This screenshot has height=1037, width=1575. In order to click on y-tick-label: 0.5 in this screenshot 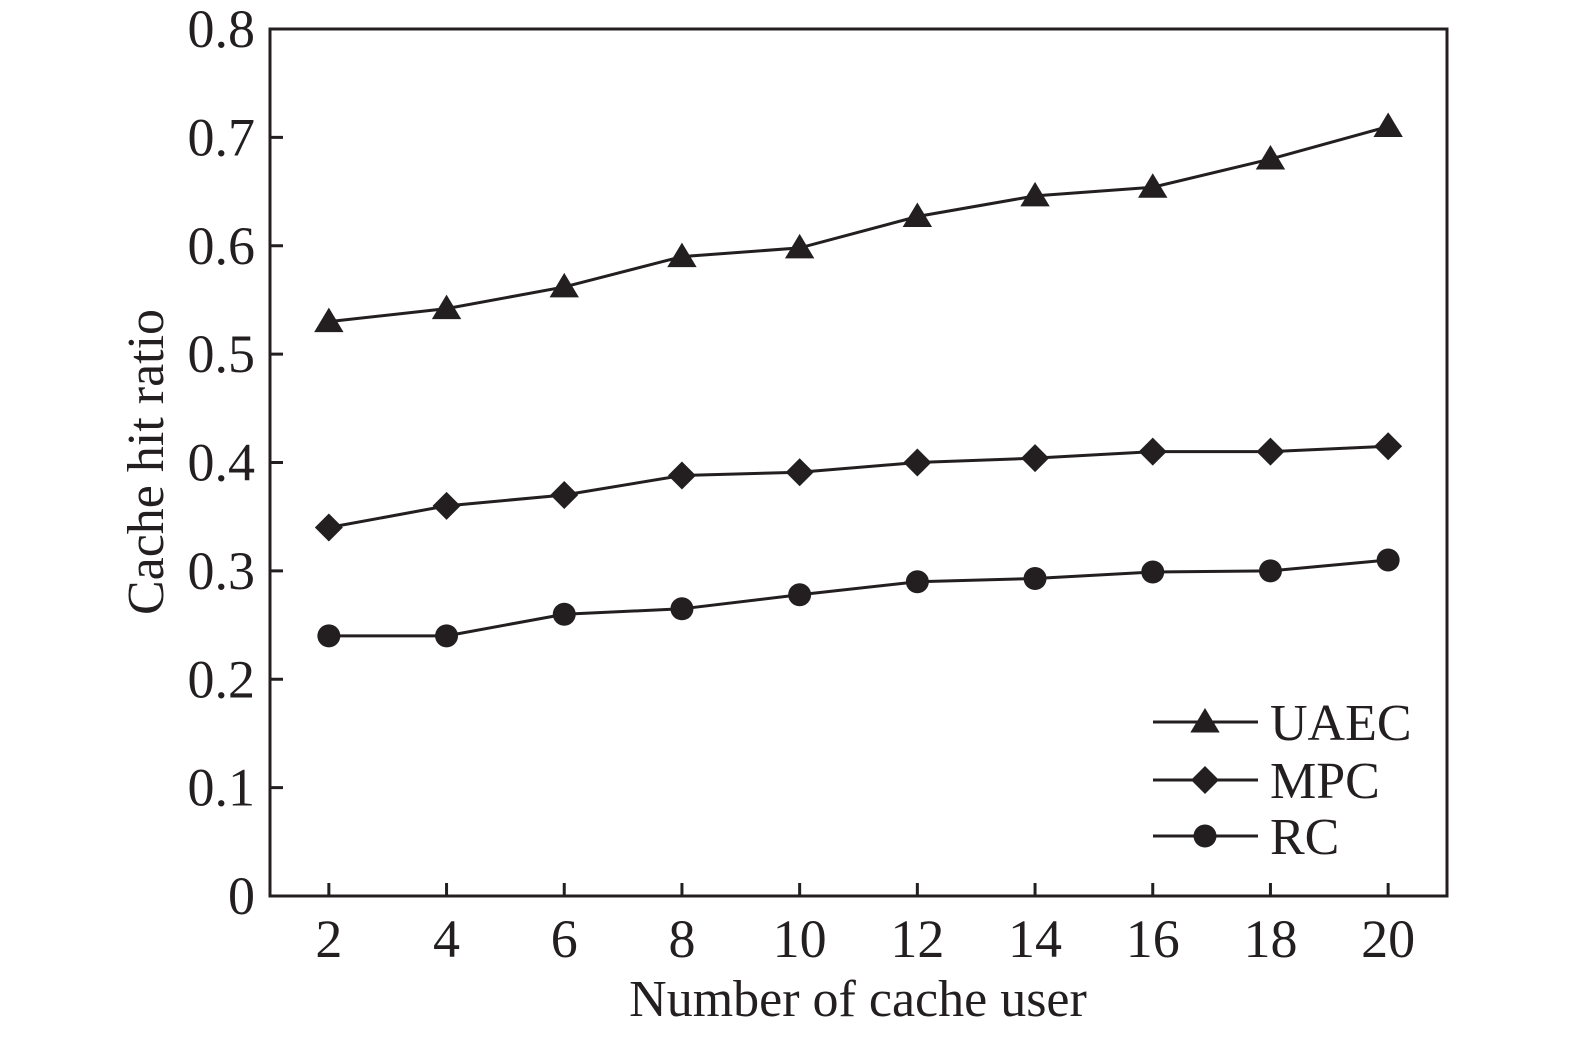, I will do `click(222, 354)`.